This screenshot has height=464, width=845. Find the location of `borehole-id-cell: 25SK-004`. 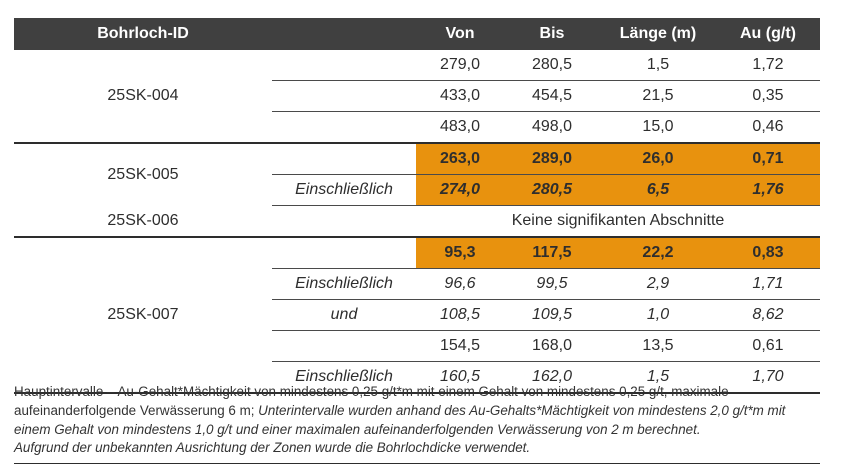

borehole-id-cell: 25SK-004 is located at coordinates (143, 95).